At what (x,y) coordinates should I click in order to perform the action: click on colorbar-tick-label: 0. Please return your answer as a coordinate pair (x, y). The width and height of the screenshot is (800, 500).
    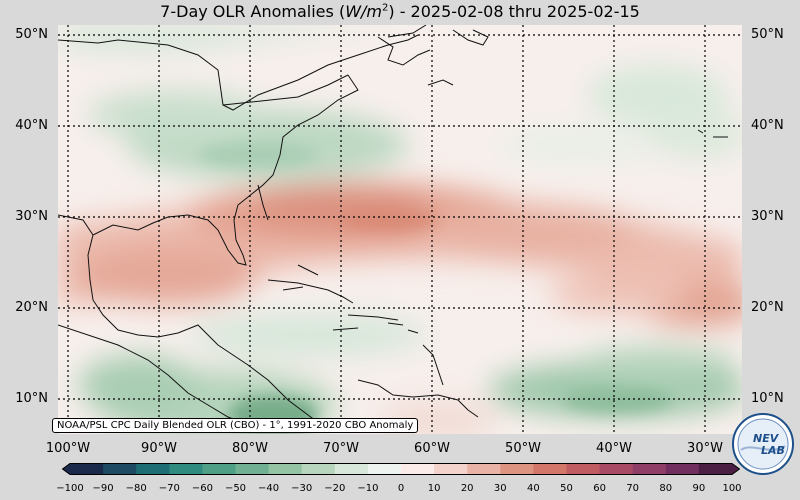
    Looking at the image, I should click on (401, 488).